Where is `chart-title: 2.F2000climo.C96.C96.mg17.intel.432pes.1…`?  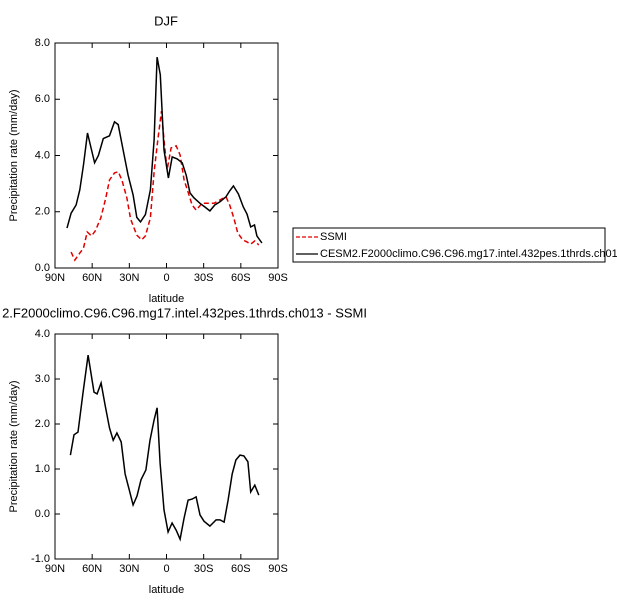 chart-title: 2.F2000climo.C96.C96.mg17.intel.432pes.1… is located at coordinates (184, 312).